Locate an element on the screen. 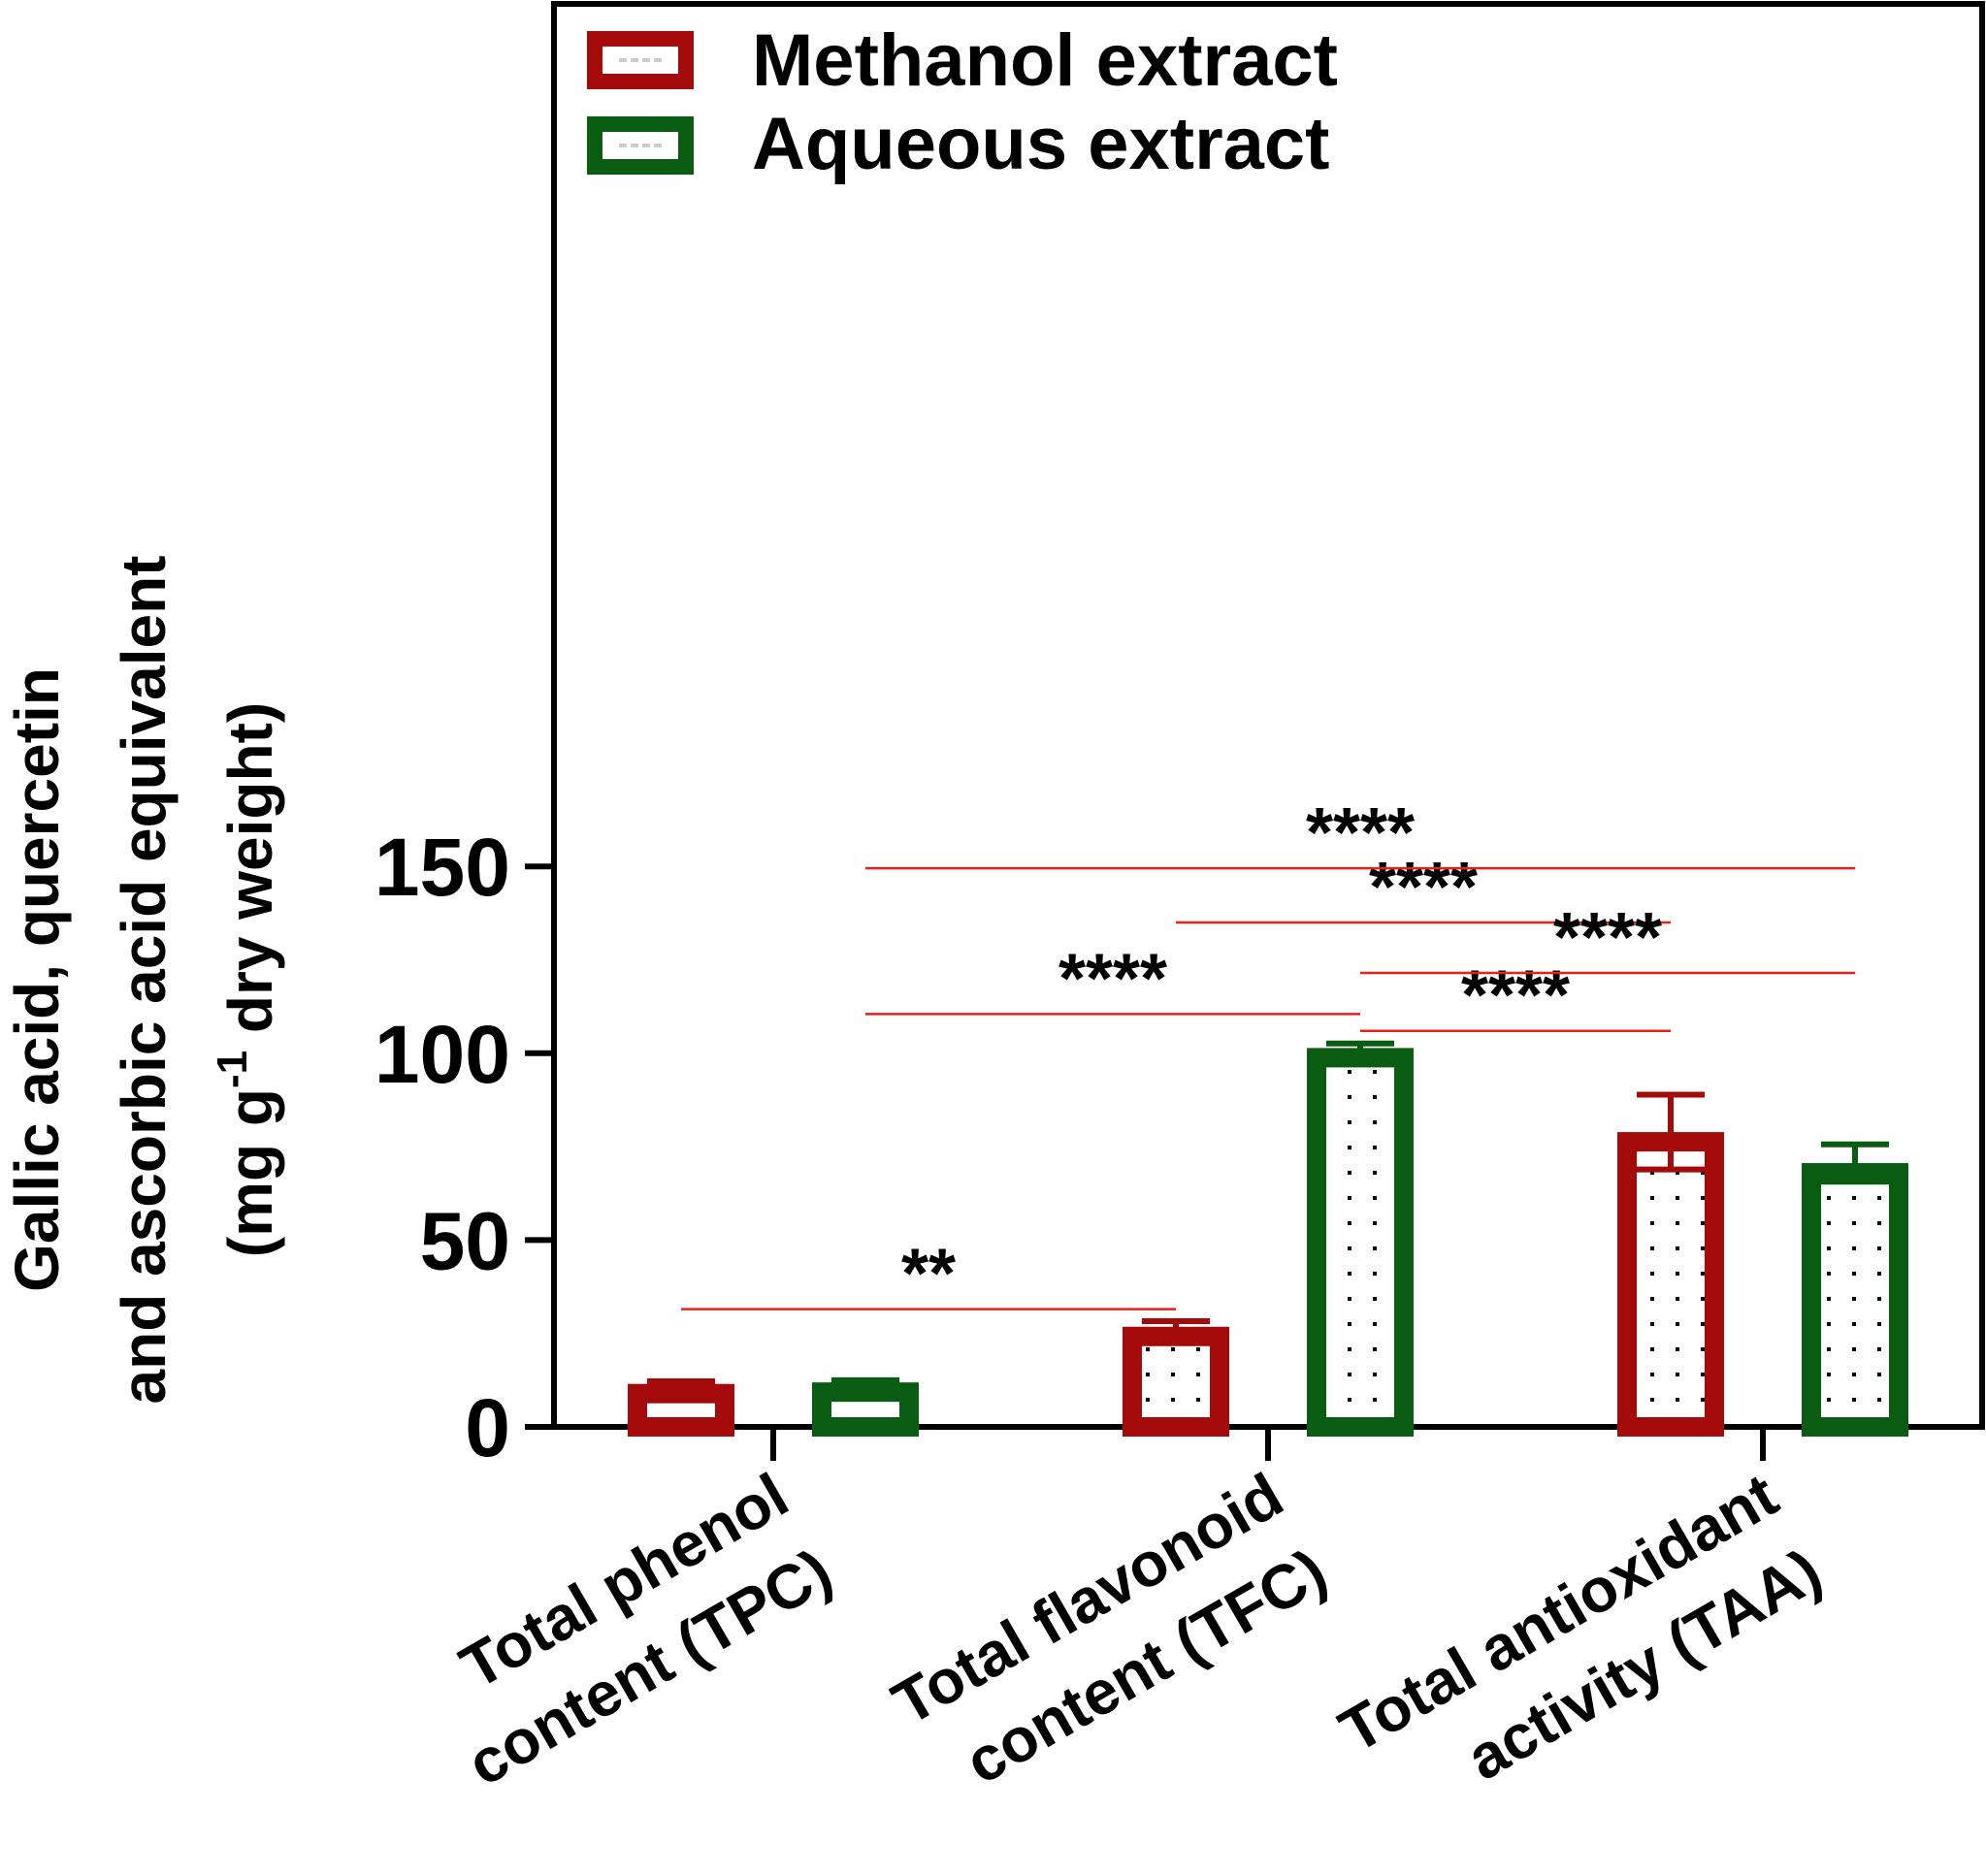  significance-label: ** is located at coordinates (929, 1274).